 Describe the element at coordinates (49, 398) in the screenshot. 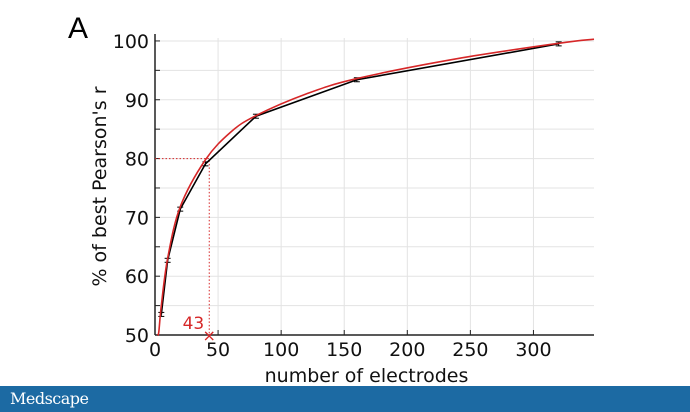

I see `medscape-logo: Medscape` at that location.